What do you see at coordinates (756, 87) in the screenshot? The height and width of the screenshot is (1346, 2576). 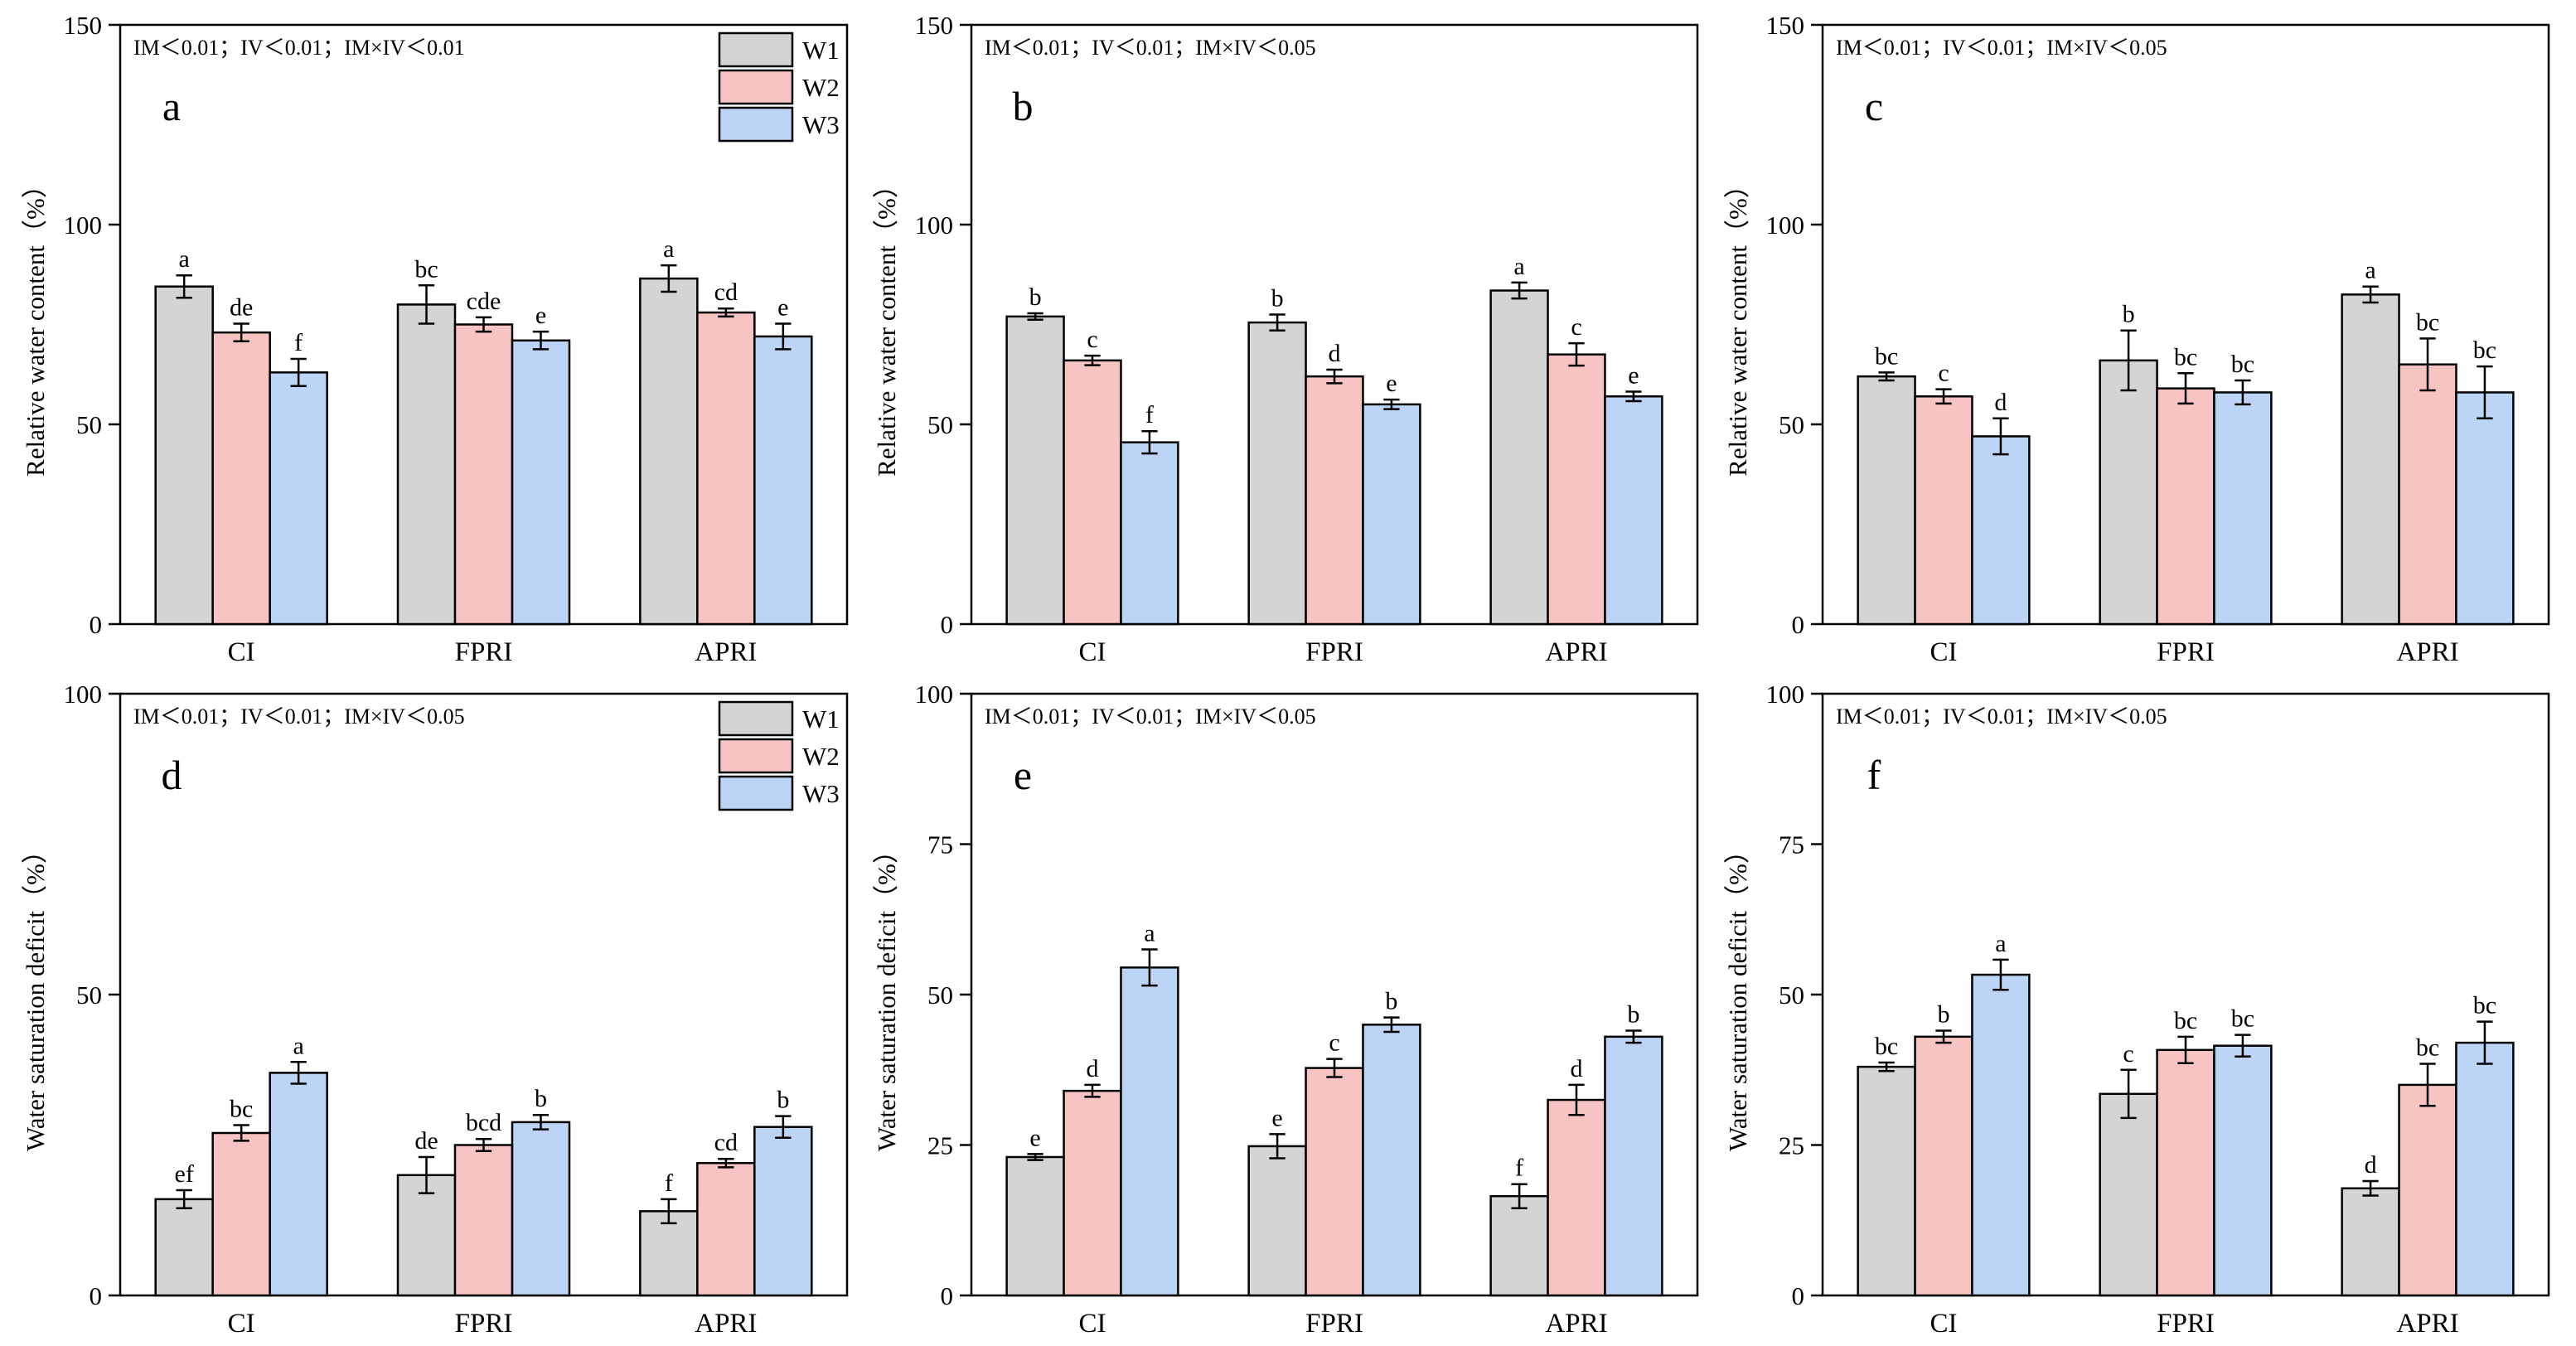 I see `legend-swatch-w2` at bounding box center [756, 87].